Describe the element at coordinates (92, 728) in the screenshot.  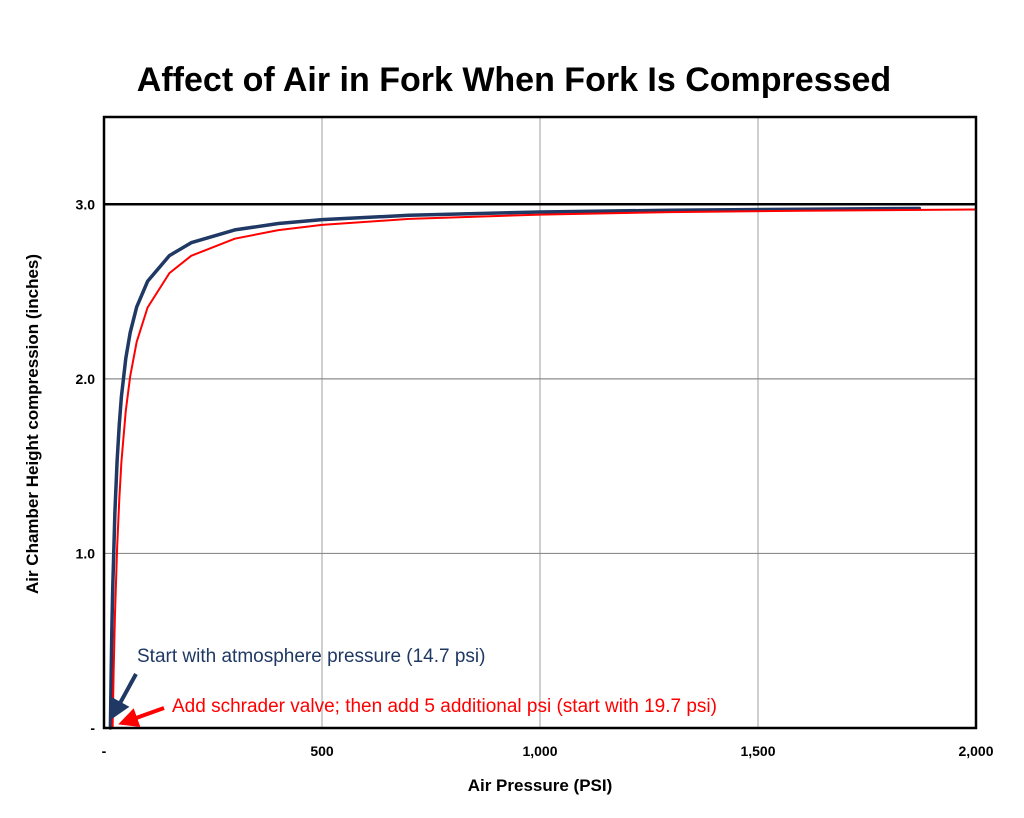
I see `y-tick-label: -` at that location.